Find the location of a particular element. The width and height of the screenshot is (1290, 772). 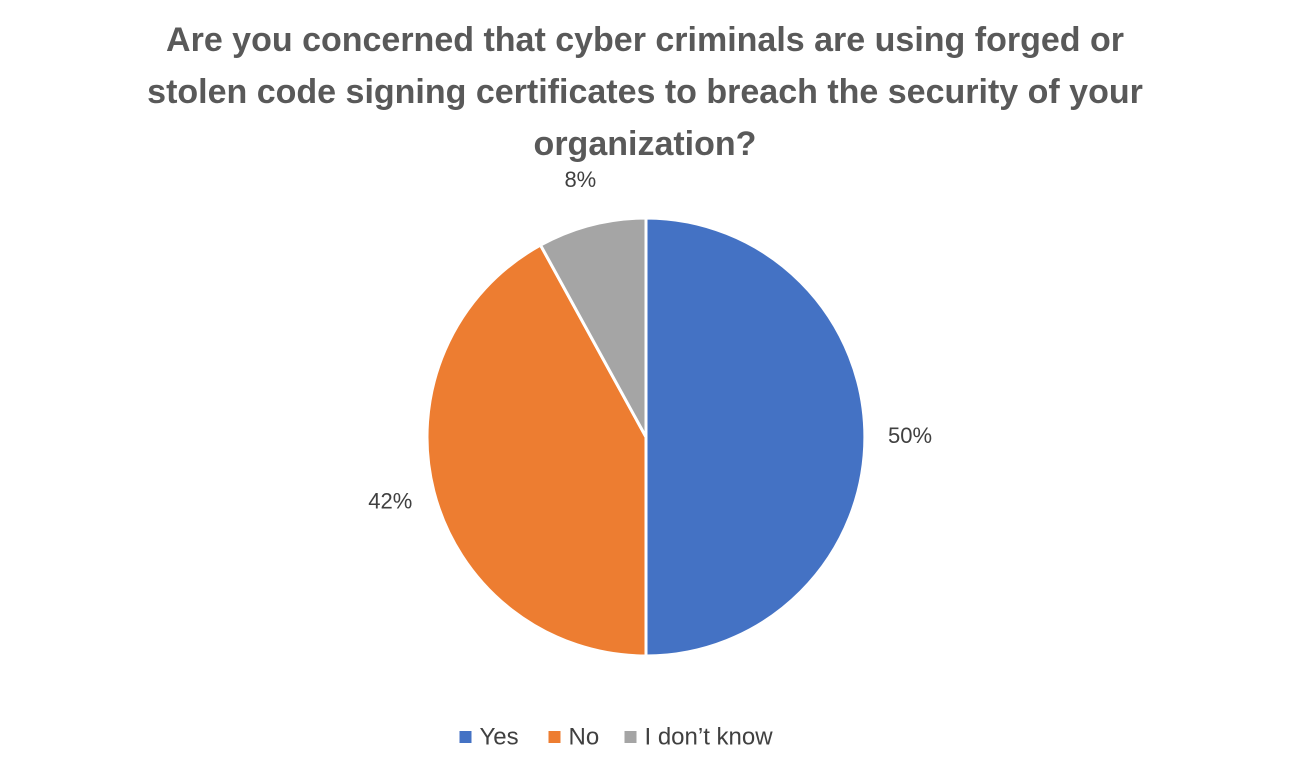

legend-label: Yes is located at coordinates (499, 736).